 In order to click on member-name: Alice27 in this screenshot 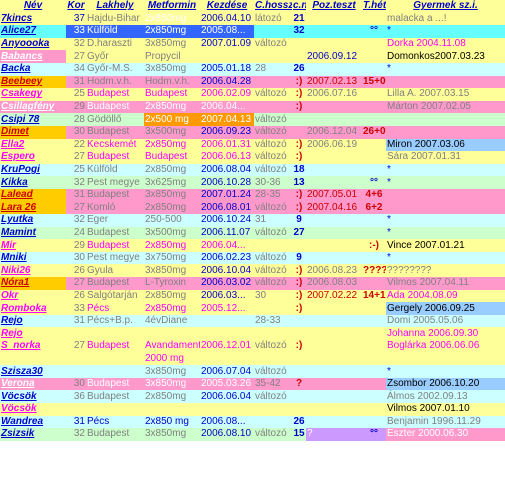, I will do `click(33, 31)`.